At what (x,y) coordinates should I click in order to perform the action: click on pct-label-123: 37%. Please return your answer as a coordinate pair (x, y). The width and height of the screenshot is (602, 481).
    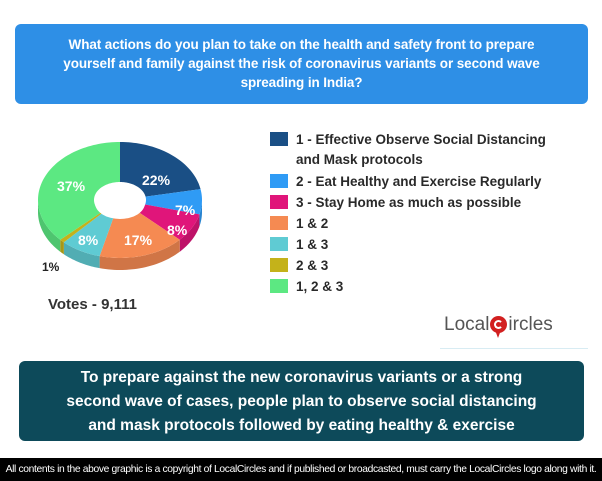
    Looking at the image, I should click on (71, 186).